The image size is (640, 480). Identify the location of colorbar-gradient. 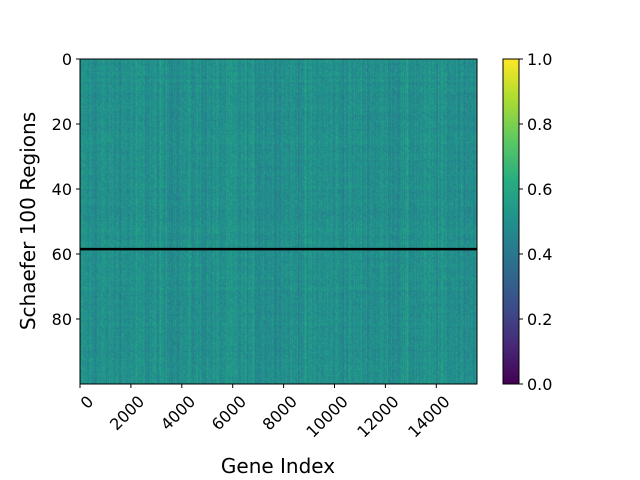
(511, 221).